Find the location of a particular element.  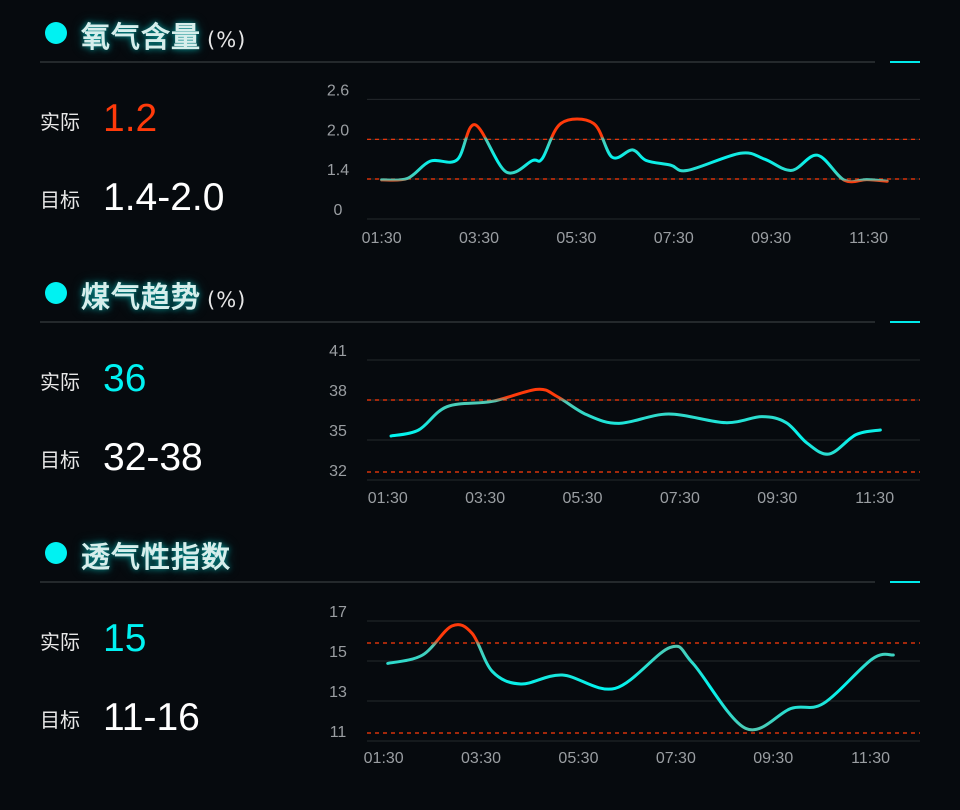

y-tick-label: 38 is located at coordinates (338, 391).